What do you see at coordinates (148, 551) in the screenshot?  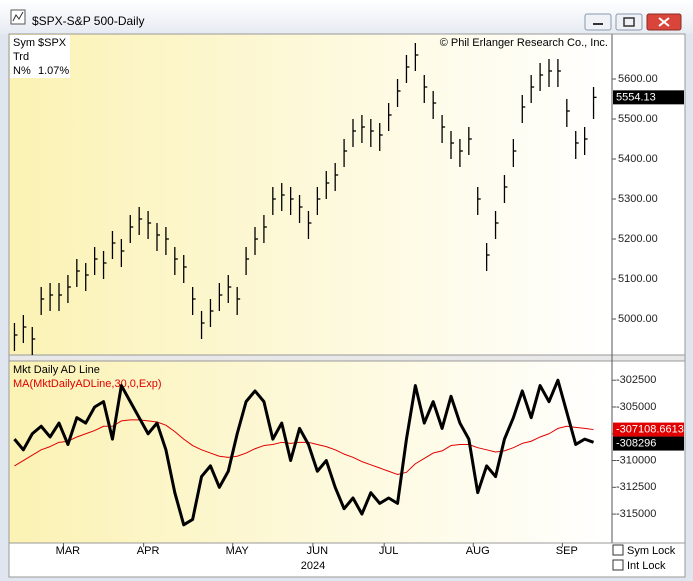 I see `x-tick-label: APR` at bounding box center [148, 551].